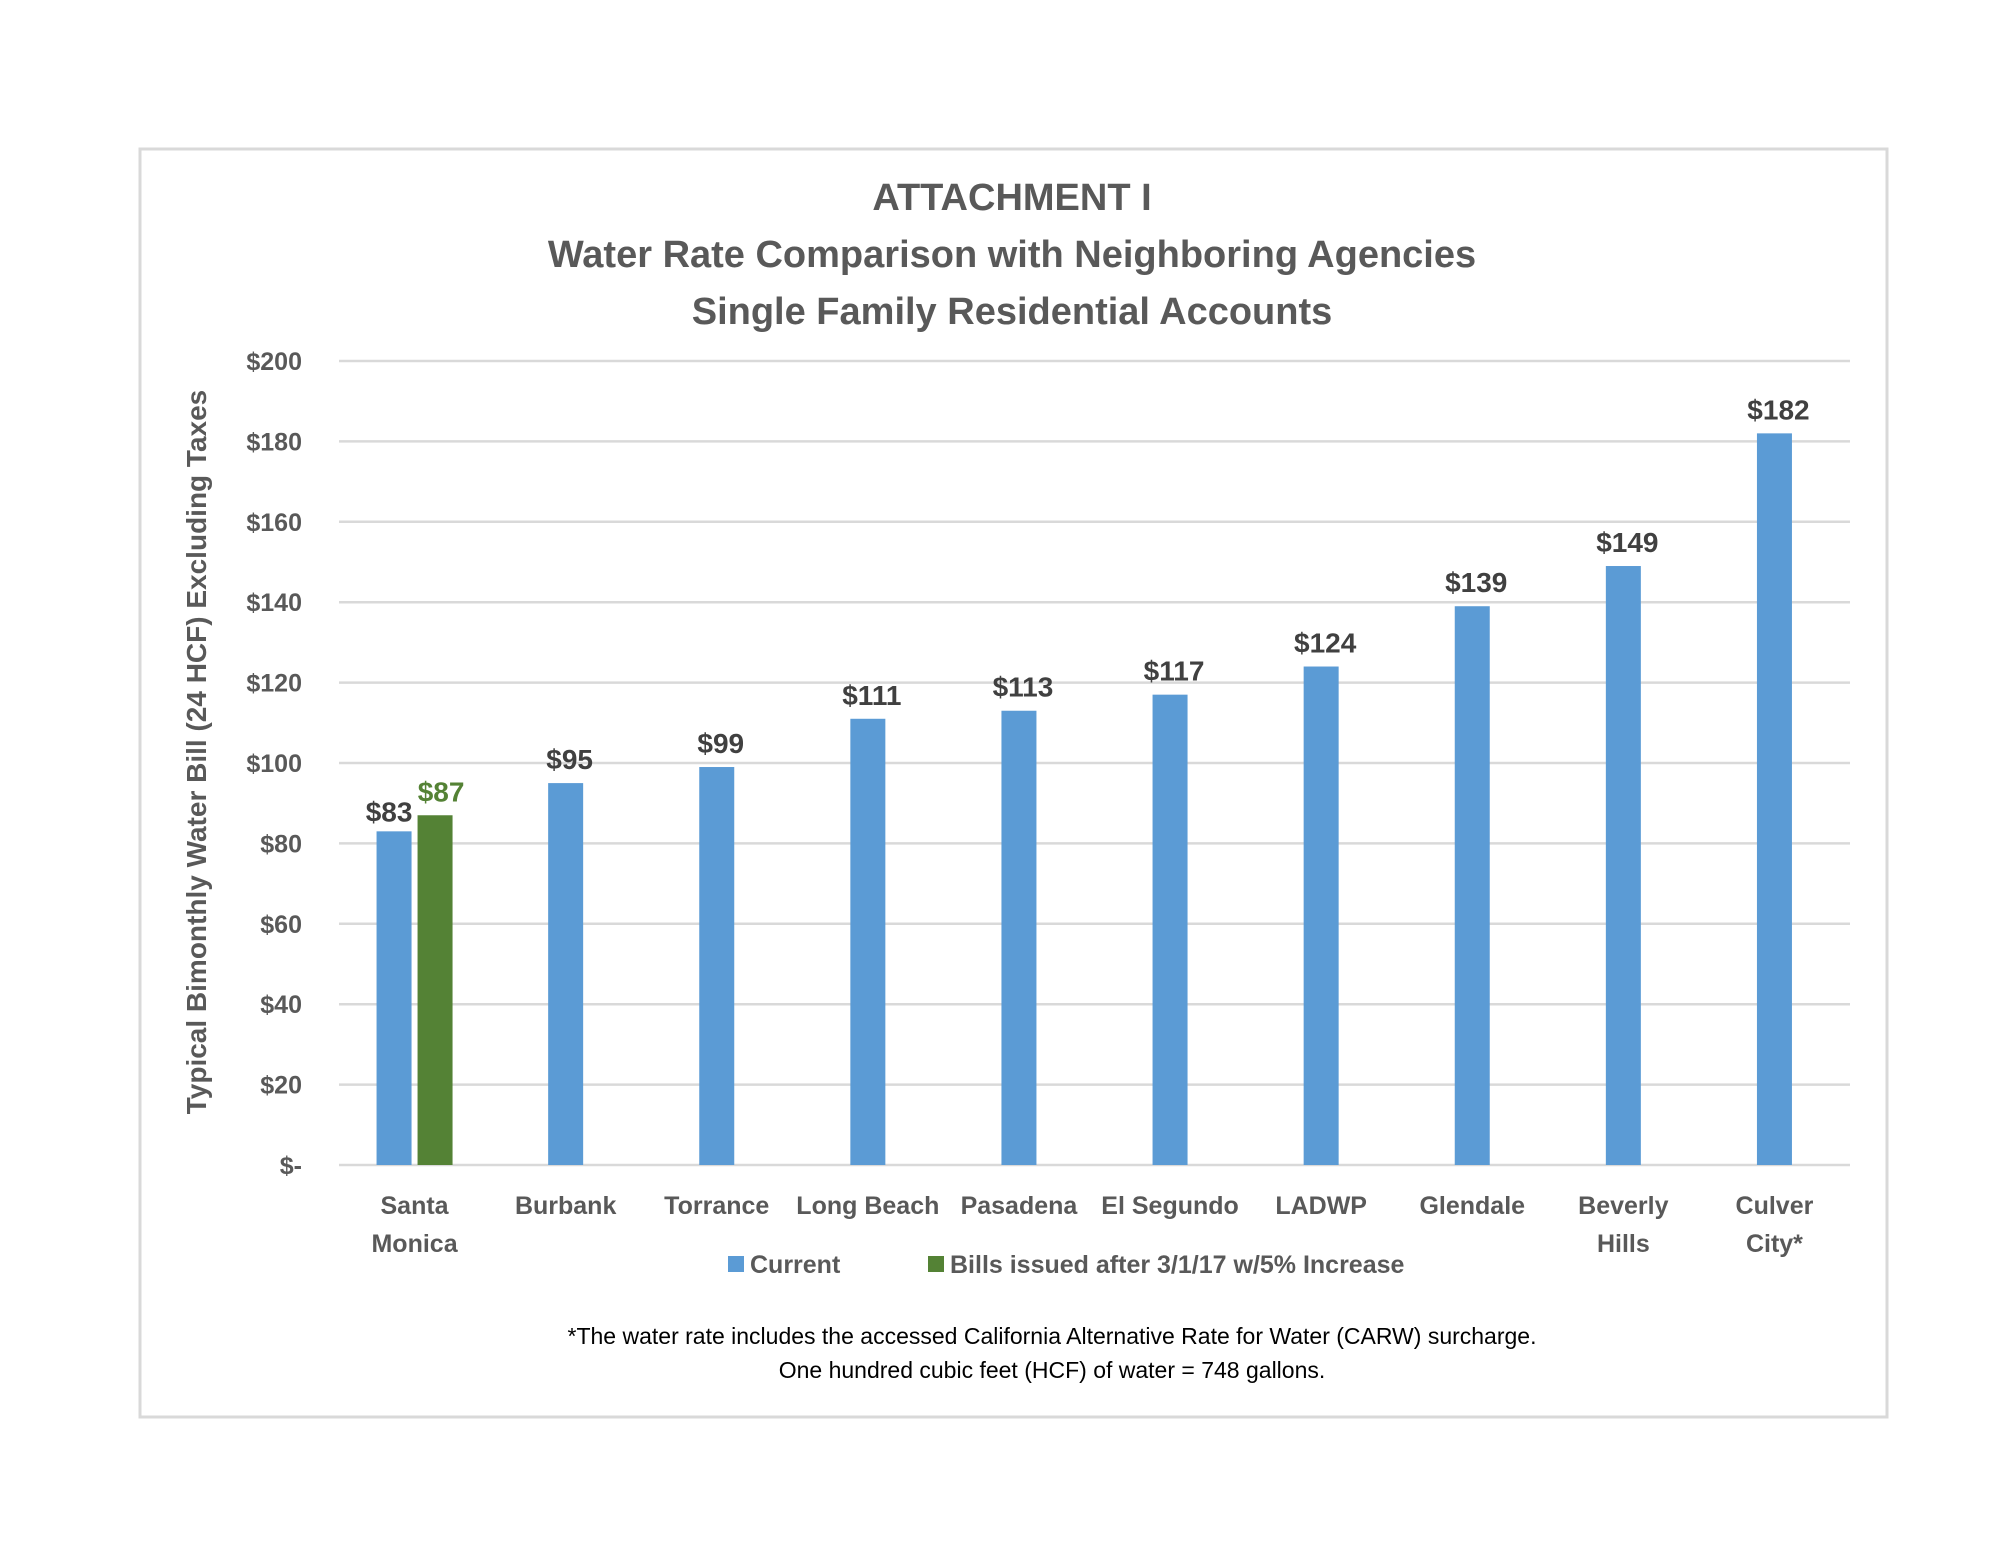 This screenshot has height=1545, width=2000. Describe the element at coordinates (274, 603) in the screenshot. I see `y-tick-label: $140` at that location.